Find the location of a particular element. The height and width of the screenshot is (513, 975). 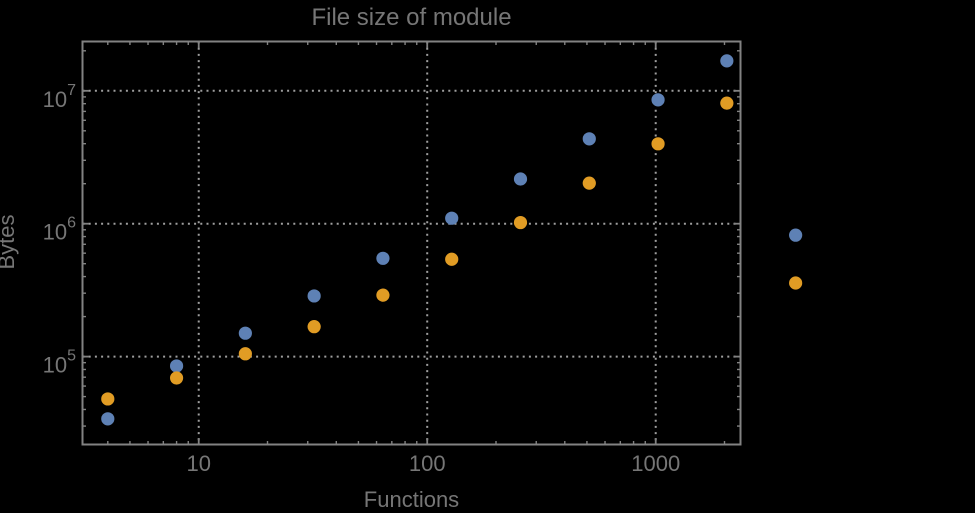

x-tick-label: 100 is located at coordinates (427, 463).